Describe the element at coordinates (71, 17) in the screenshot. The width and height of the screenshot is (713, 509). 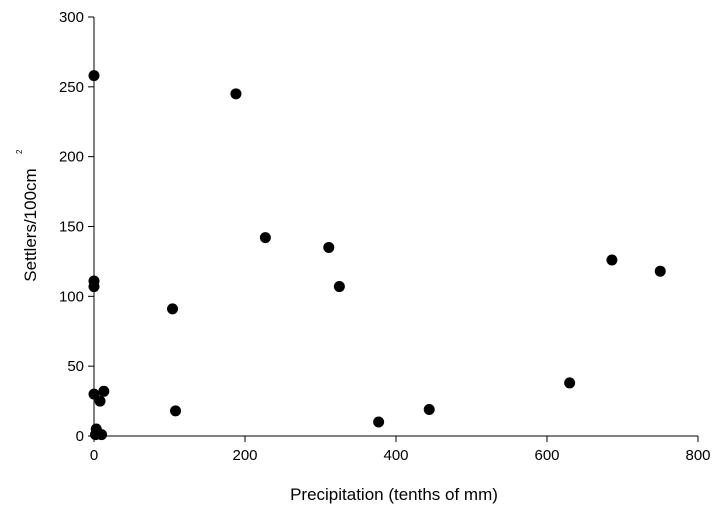
I see `y-tick-label: 300` at that location.